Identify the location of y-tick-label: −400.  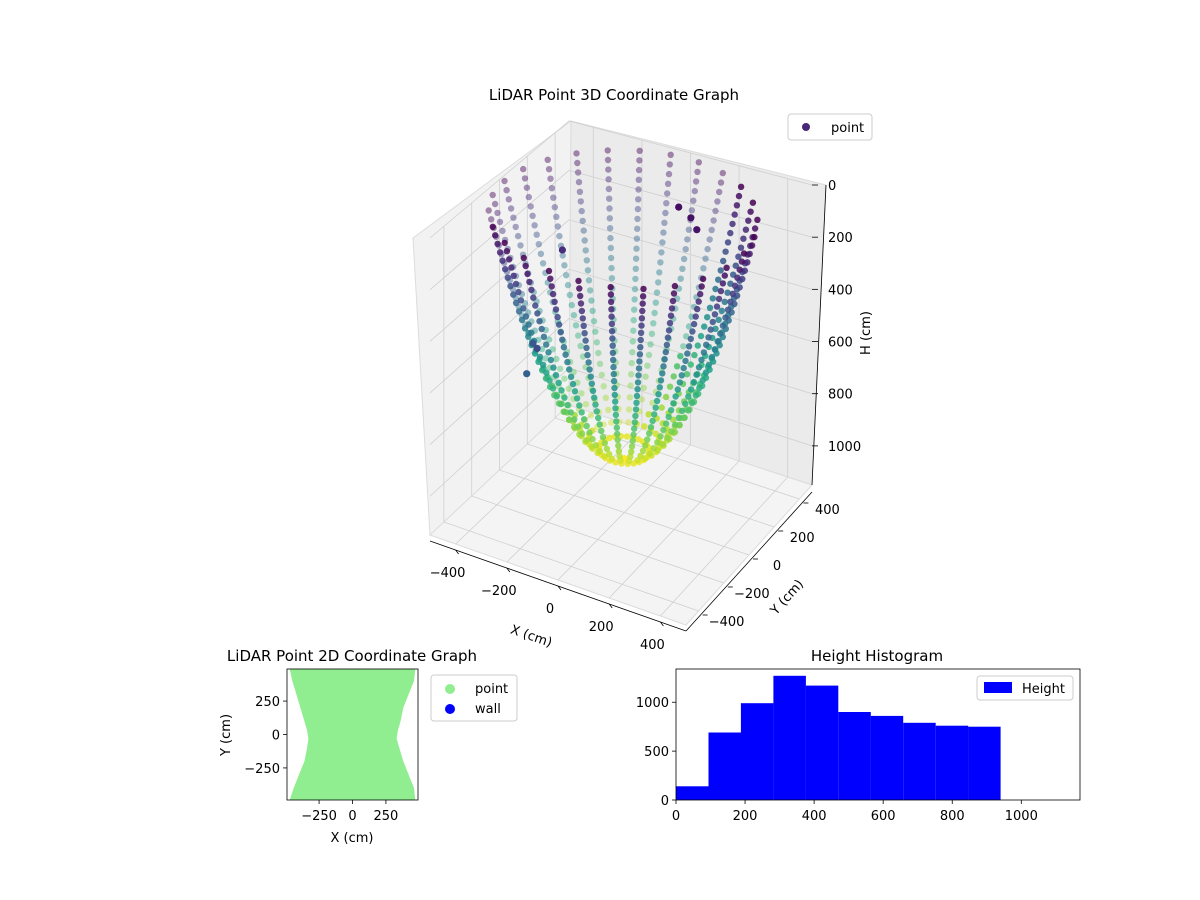
(727, 622).